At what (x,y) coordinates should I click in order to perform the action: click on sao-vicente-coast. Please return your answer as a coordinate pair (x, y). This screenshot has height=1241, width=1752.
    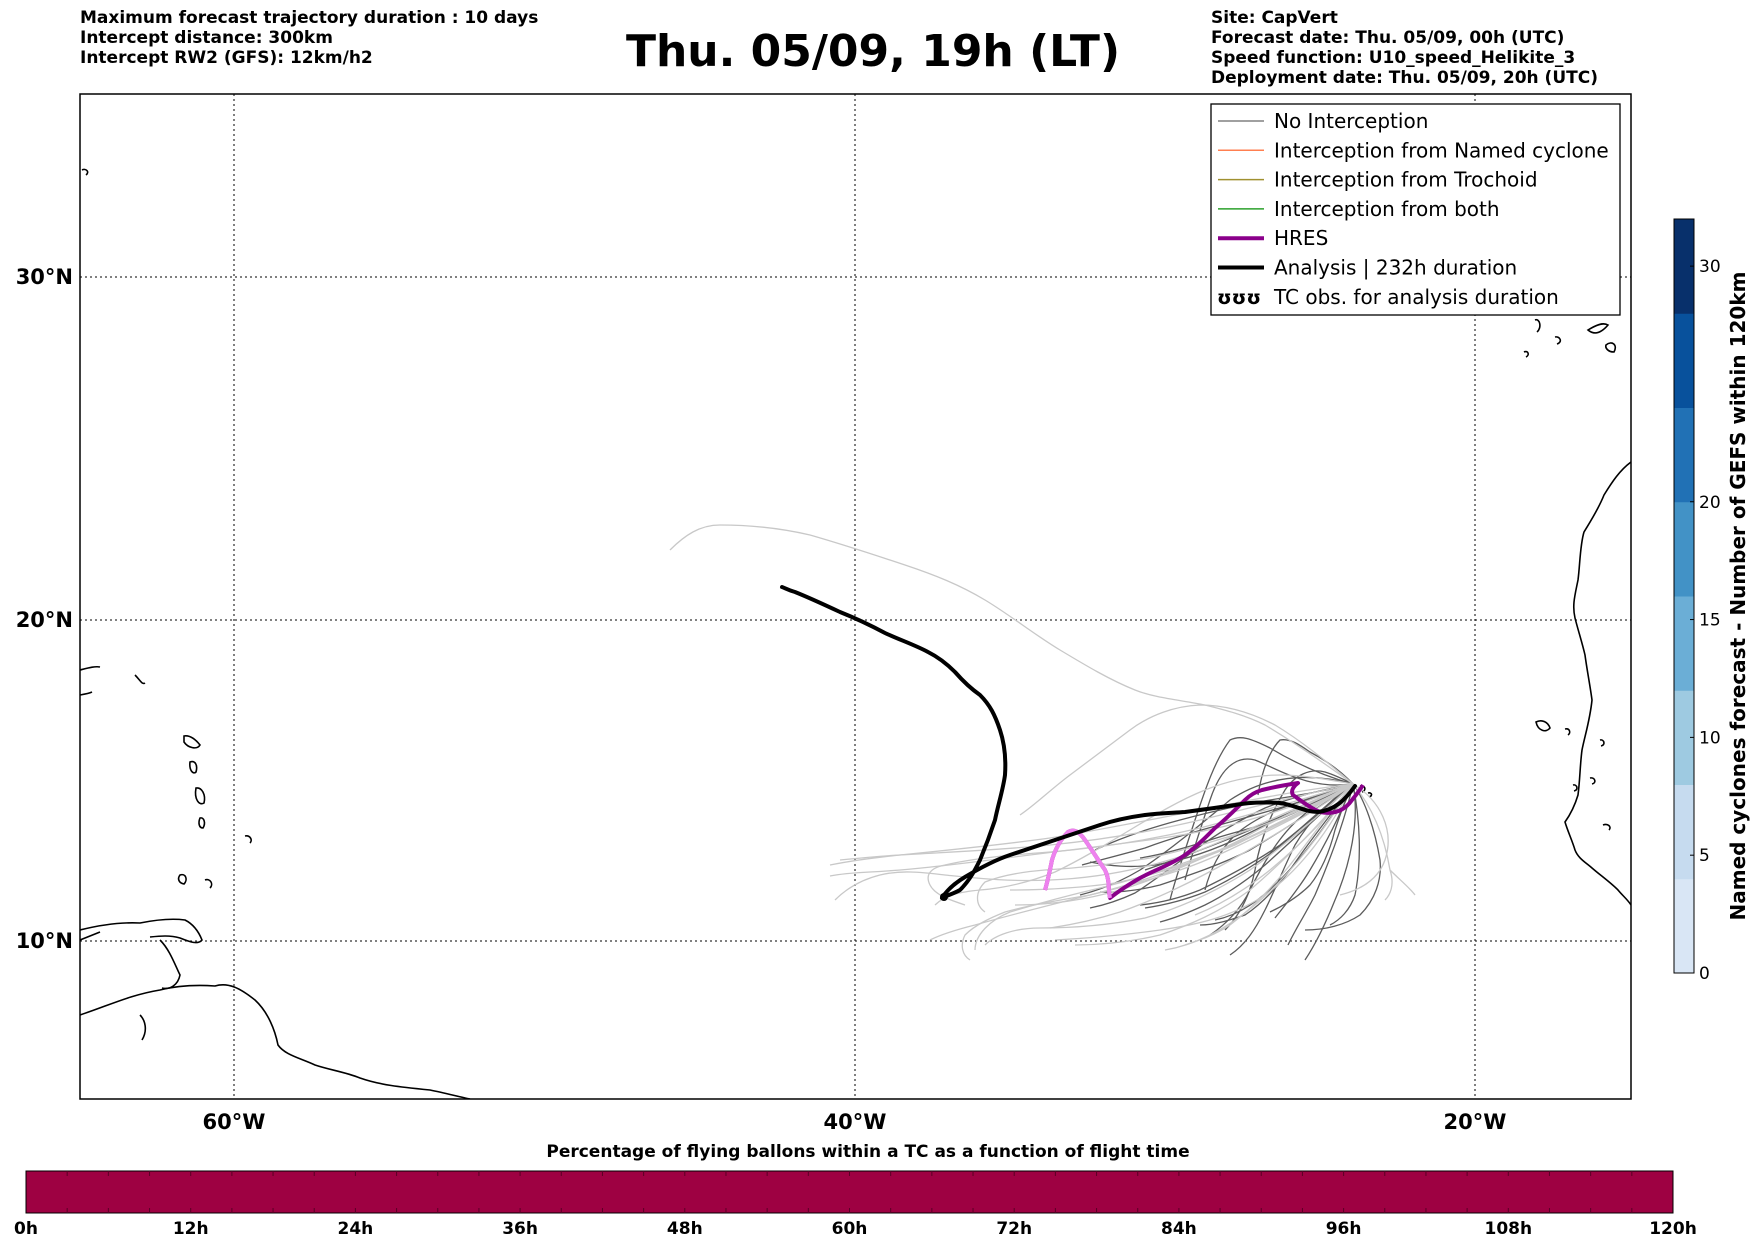
    Looking at the image, I should click on (1567, 732).